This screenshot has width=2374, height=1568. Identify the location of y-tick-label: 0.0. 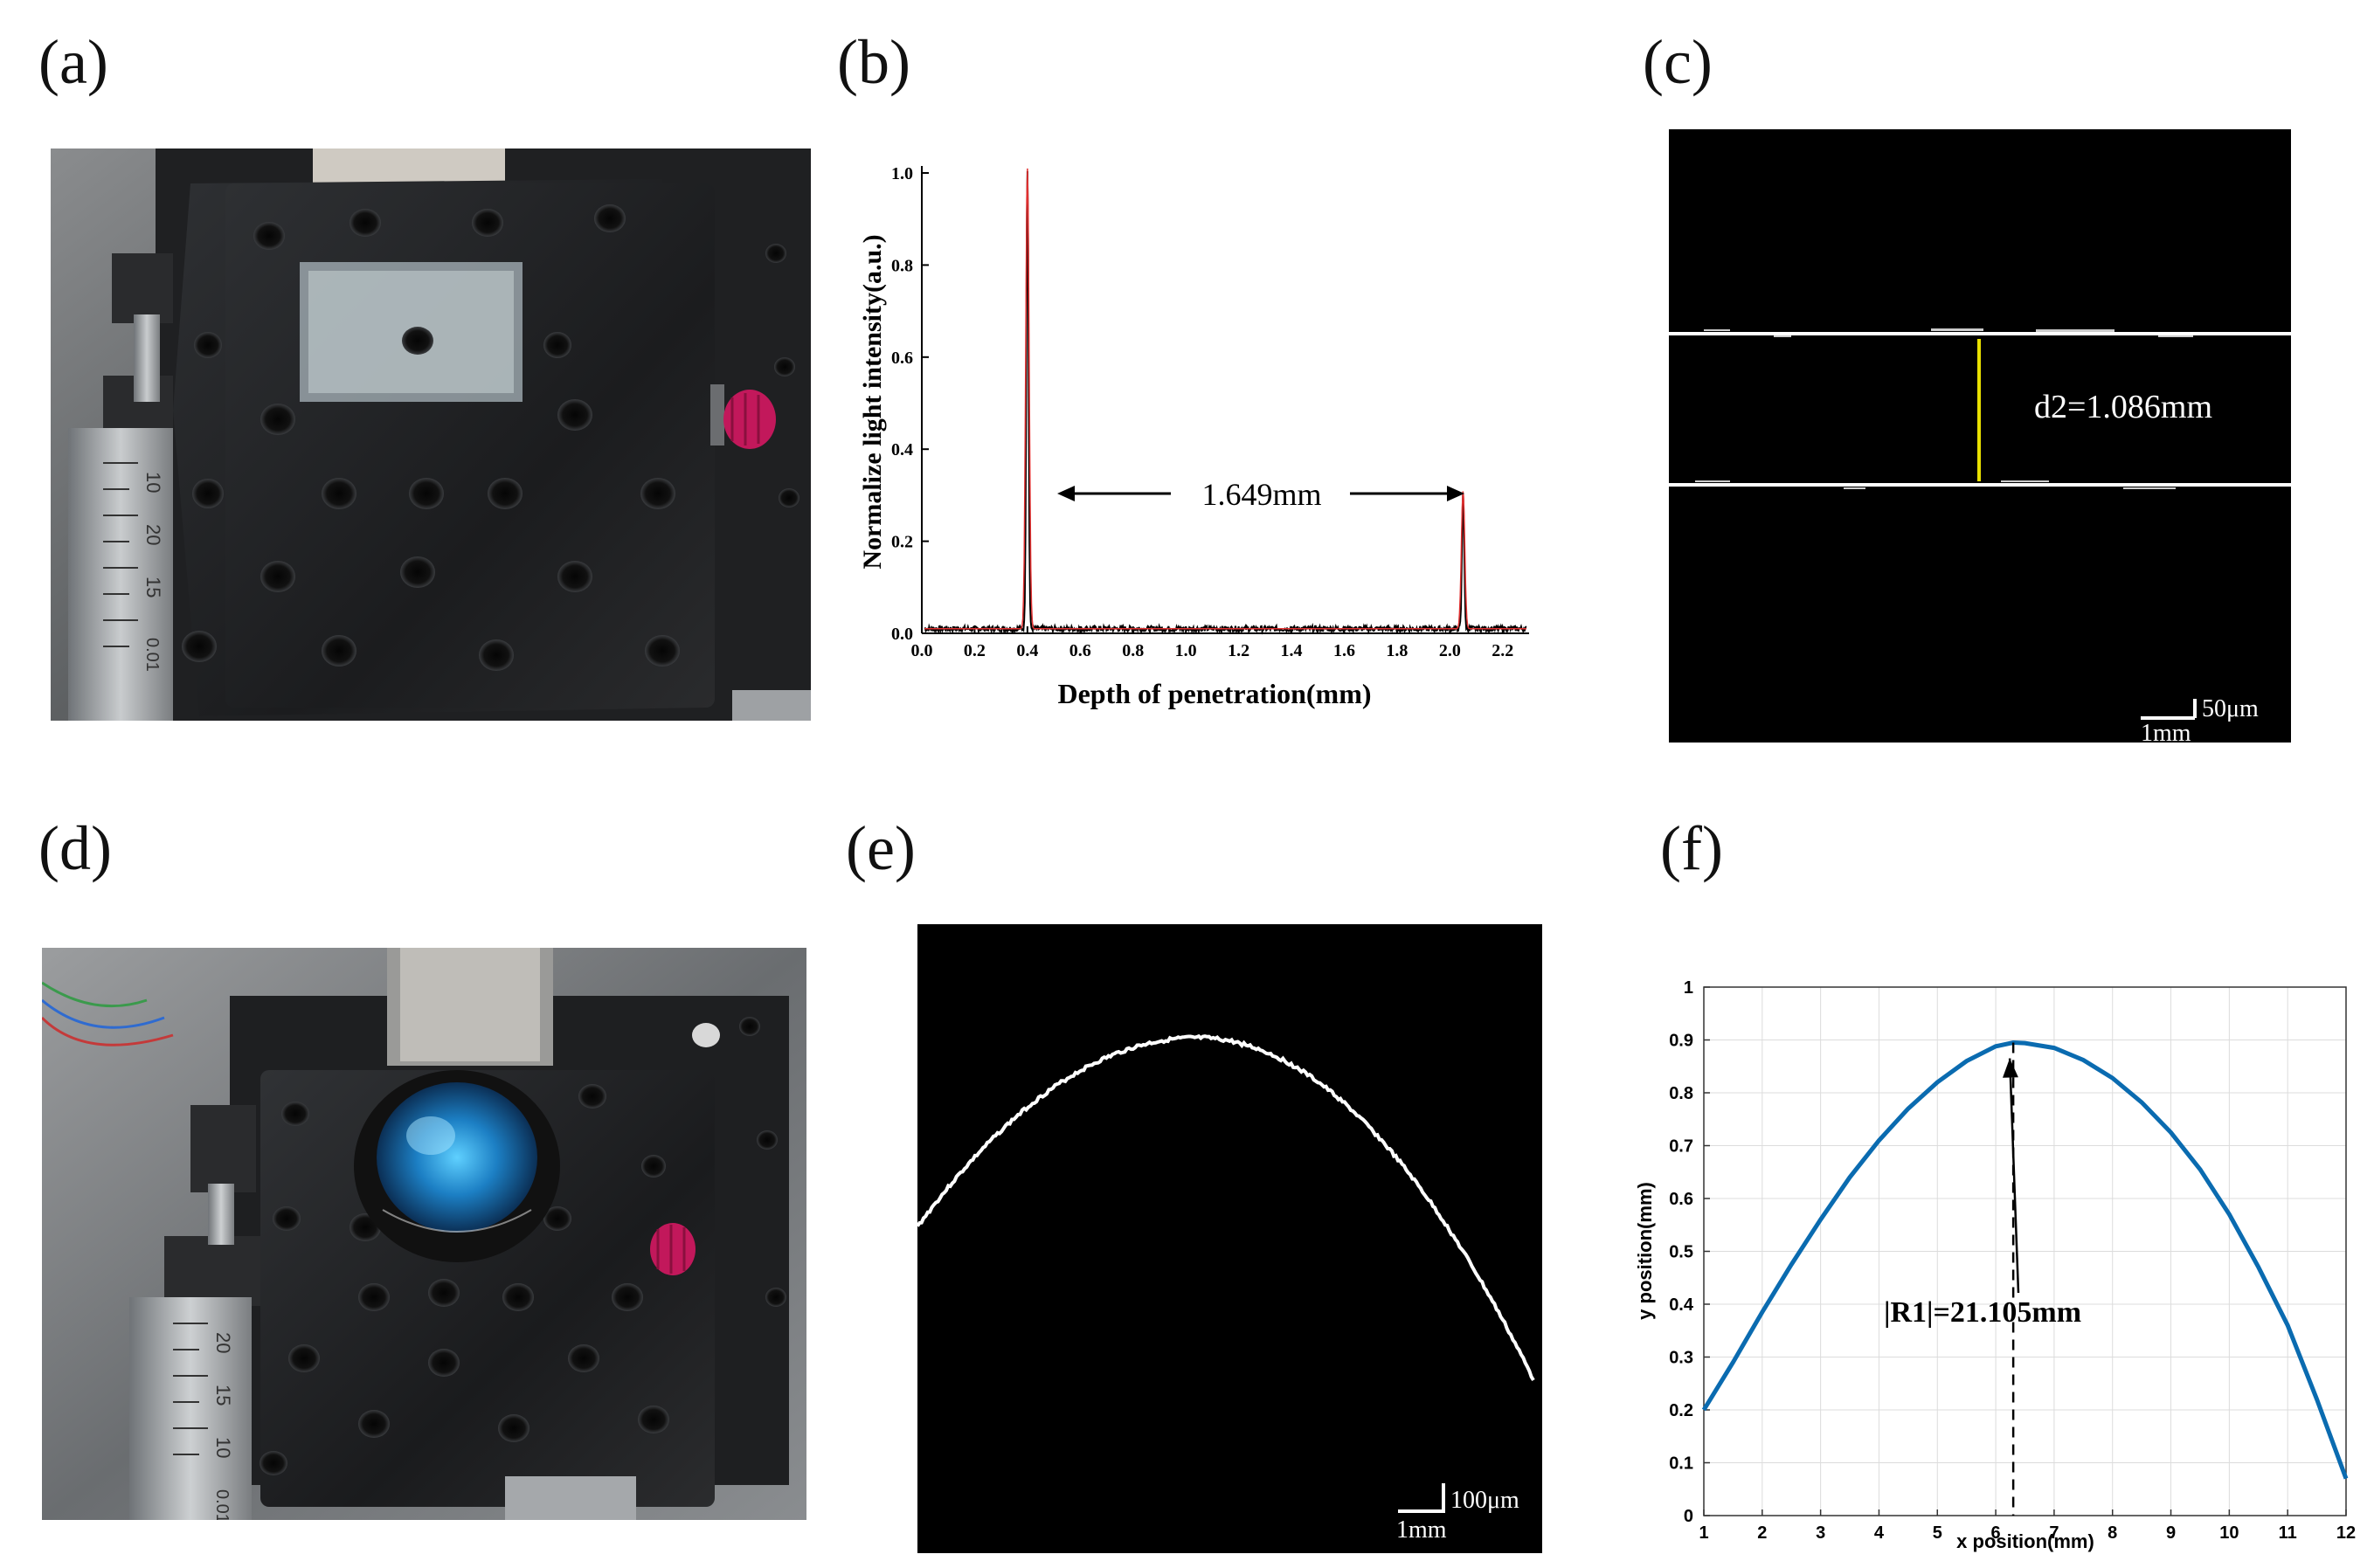
(902, 634).